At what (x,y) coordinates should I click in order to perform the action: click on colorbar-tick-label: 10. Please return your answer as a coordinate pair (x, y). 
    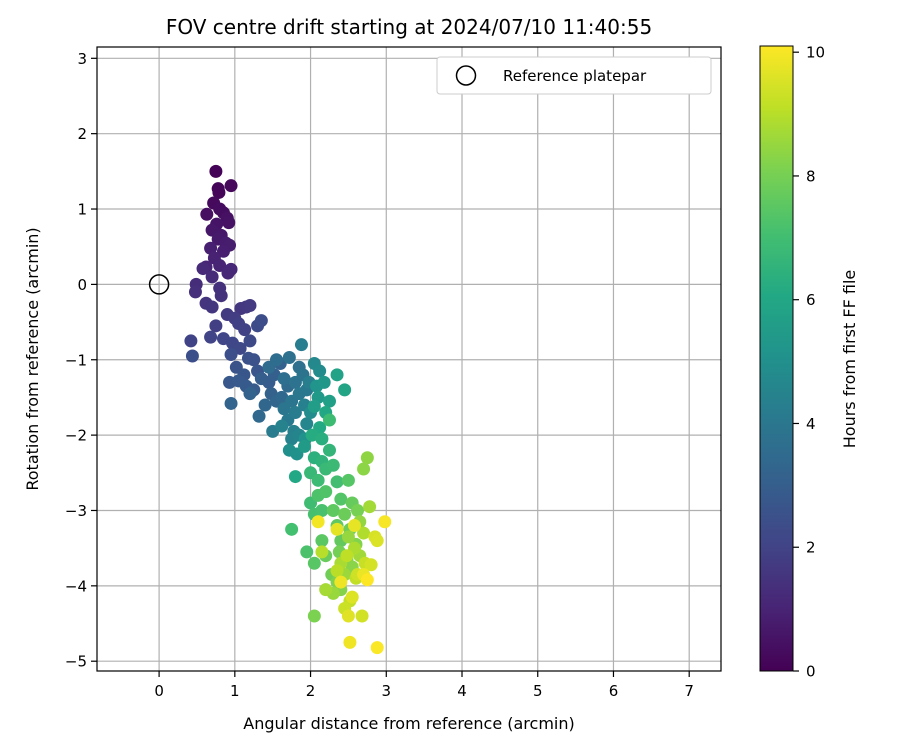
    Looking at the image, I should click on (815, 53).